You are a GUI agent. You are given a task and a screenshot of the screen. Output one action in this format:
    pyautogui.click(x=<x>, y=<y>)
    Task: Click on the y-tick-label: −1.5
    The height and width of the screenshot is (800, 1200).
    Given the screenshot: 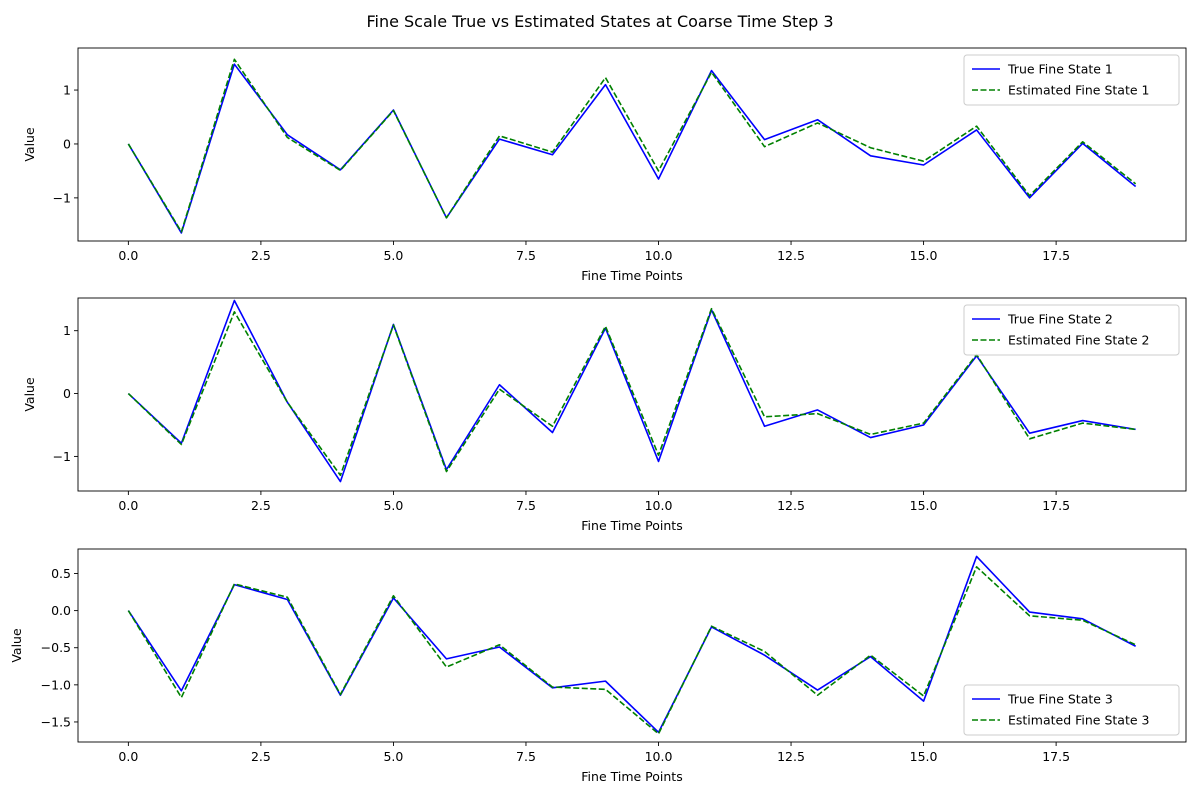 What is the action you would take?
    pyautogui.click(x=56, y=721)
    